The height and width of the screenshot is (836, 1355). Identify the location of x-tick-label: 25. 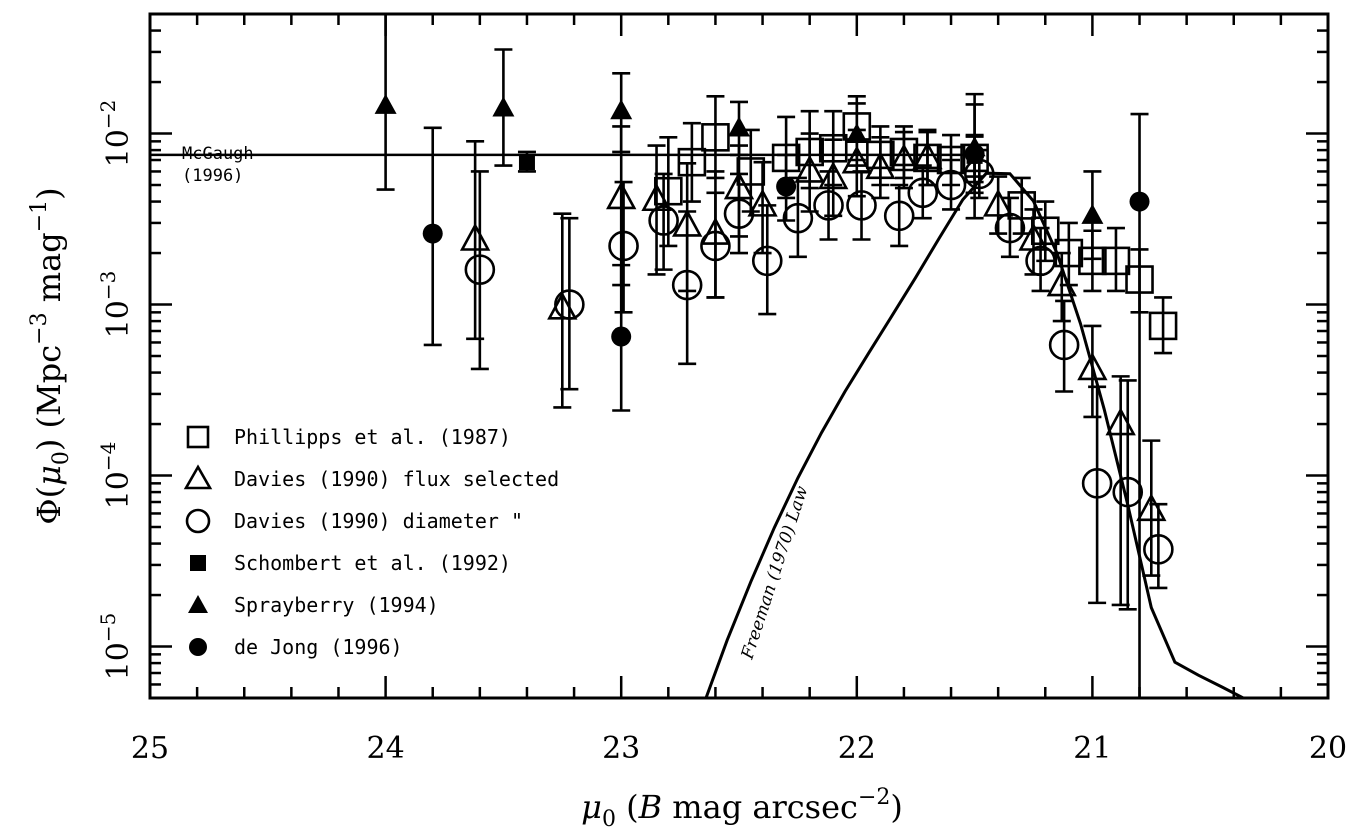
(150, 748).